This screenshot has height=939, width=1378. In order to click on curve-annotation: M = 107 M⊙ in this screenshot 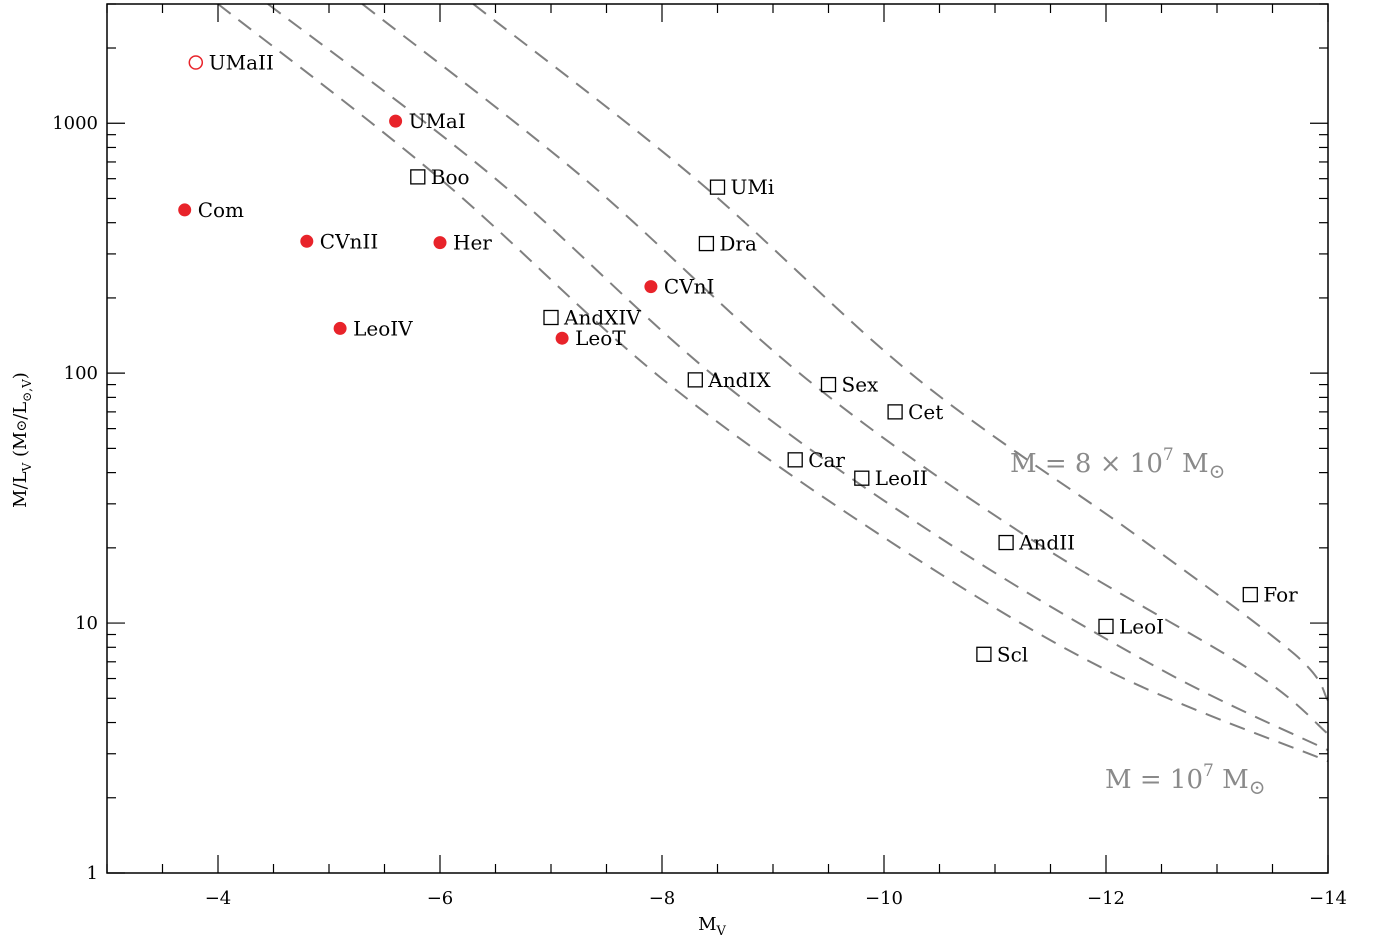, I will do `click(1185, 780)`.